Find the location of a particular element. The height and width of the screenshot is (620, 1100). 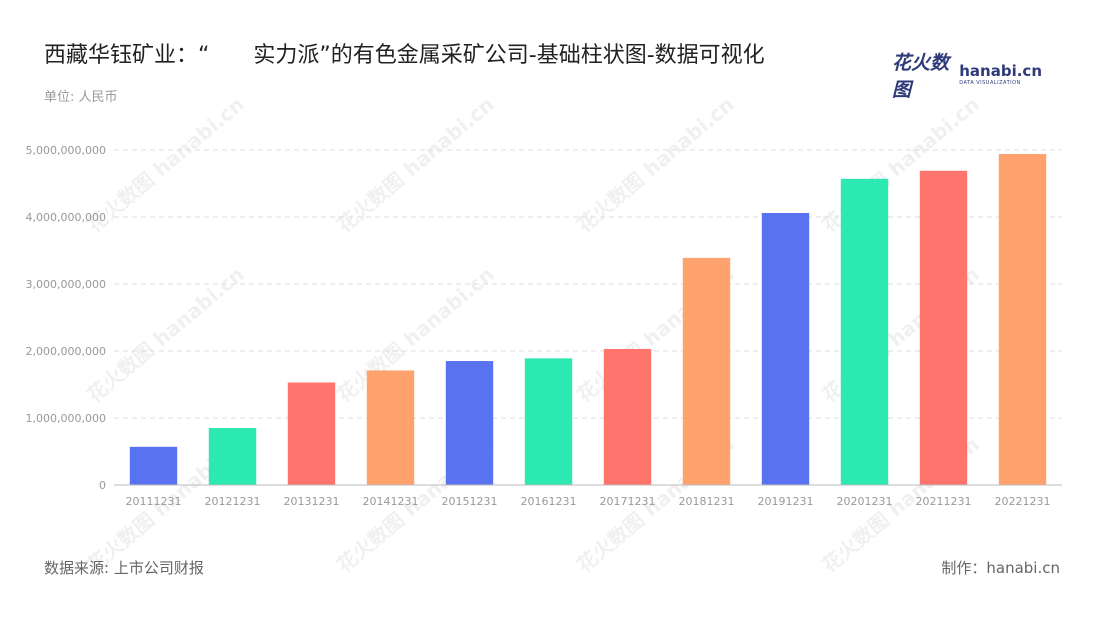

x-tick-label: 20181231 is located at coordinates (707, 501).